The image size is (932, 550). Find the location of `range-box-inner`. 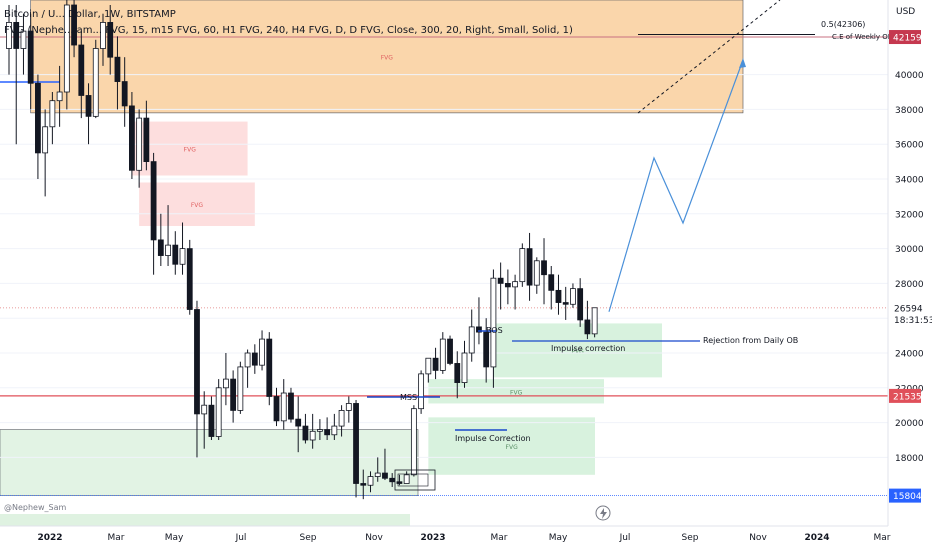

range-box-inner is located at coordinates (413, 480).